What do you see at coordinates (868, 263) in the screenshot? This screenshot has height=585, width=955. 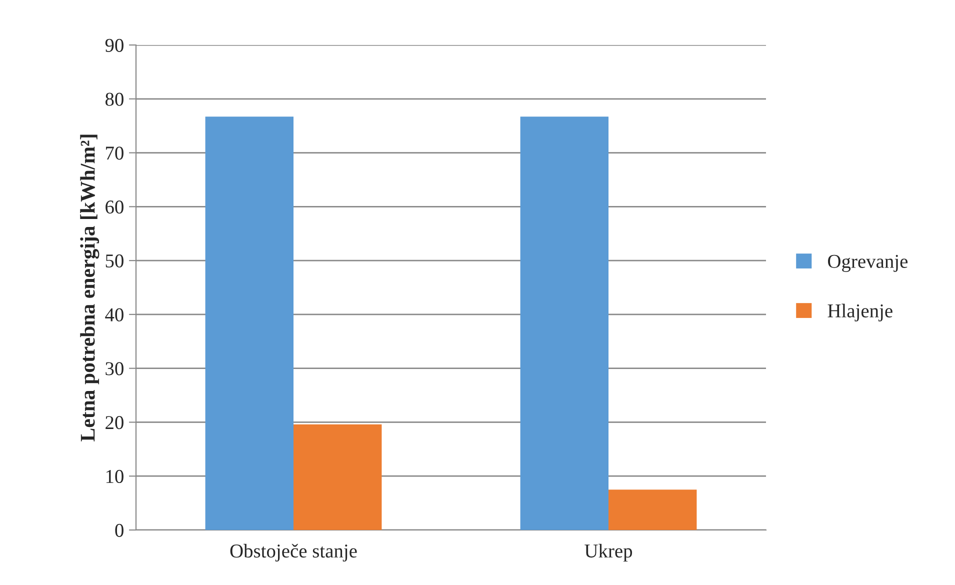 I see `legend-label: Ogrevanje` at bounding box center [868, 263].